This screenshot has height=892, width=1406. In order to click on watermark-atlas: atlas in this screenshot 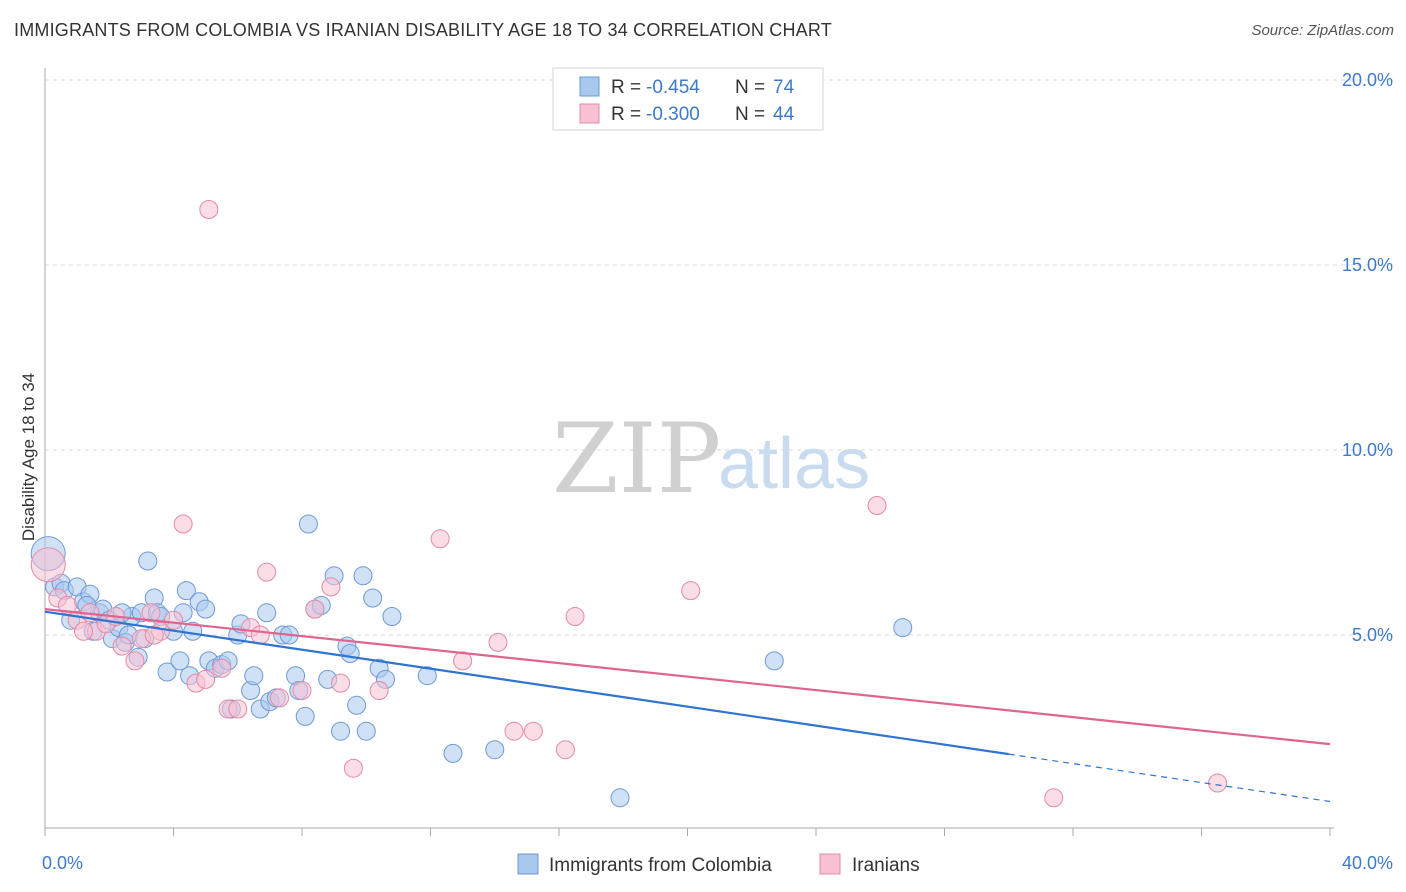, I will do `click(794, 464)`.